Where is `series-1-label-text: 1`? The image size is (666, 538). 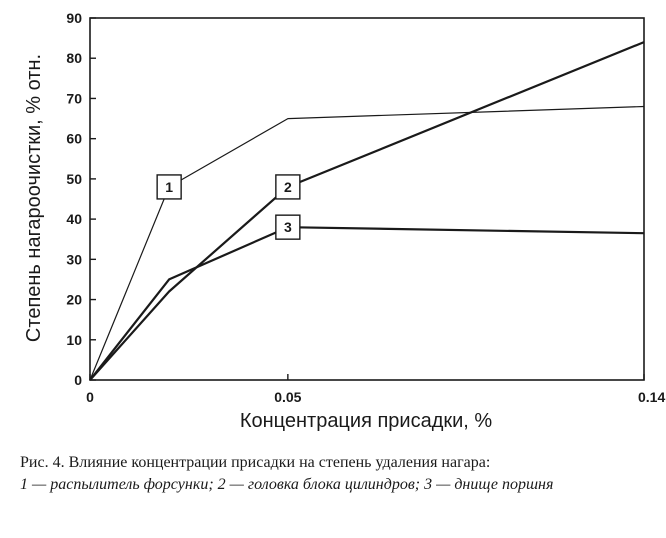 series-1-label-text: 1 is located at coordinates (169, 187).